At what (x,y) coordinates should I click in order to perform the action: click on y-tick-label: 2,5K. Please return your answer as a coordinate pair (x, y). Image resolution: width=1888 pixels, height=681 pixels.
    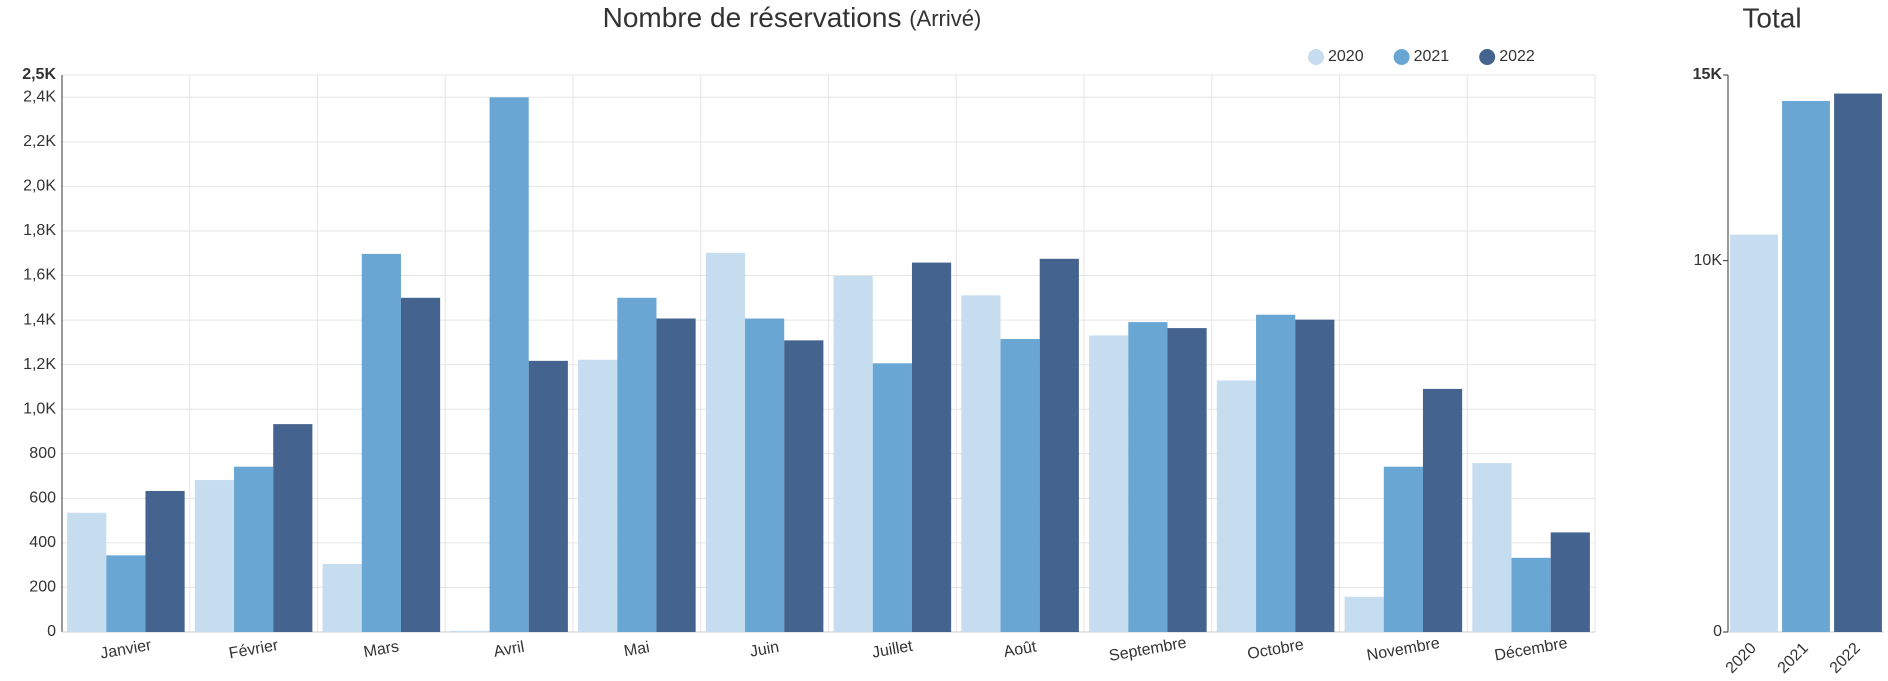
    Looking at the image, I should click on (39, 74).